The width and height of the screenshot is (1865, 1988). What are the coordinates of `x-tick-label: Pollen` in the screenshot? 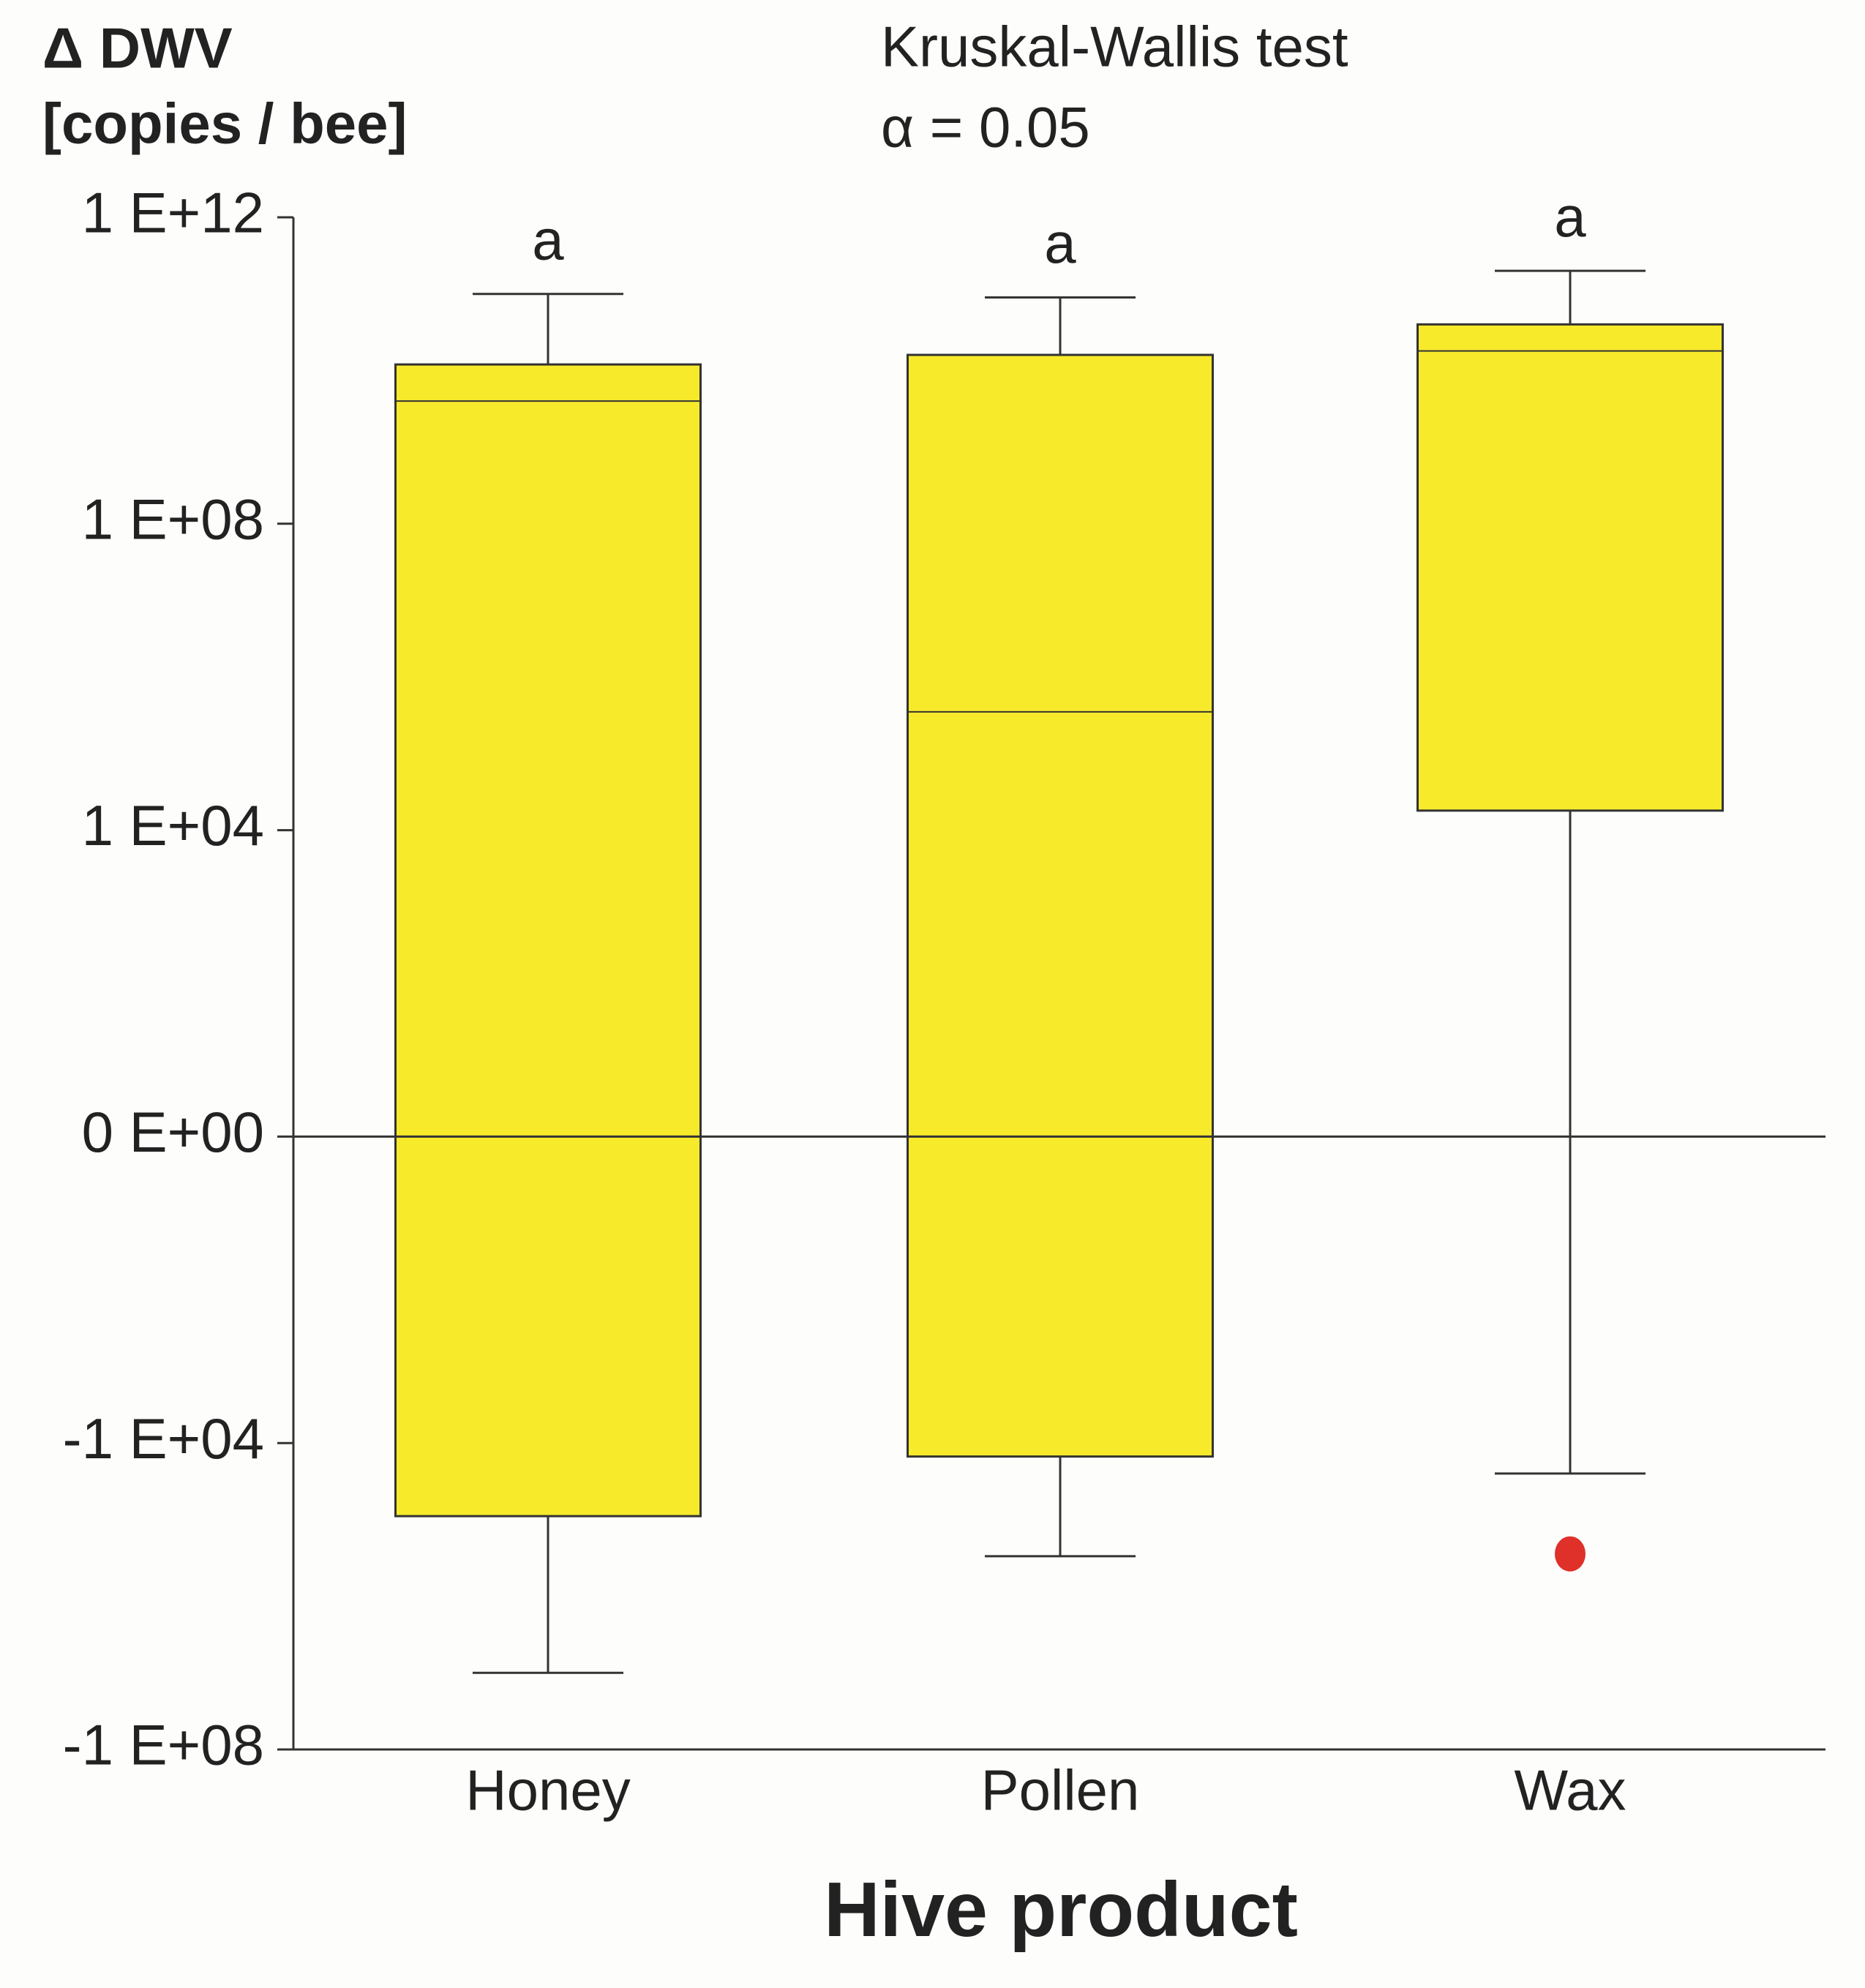 It's located at (1060, 1791).